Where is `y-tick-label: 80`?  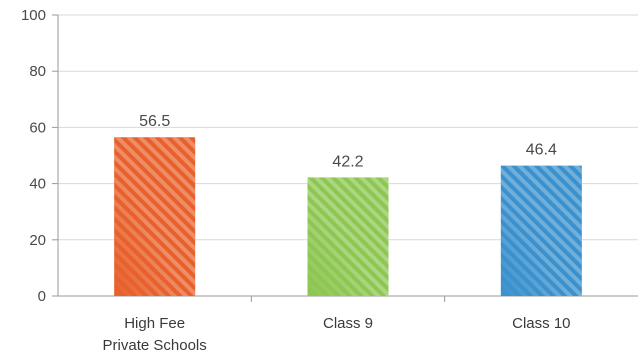 y-tick-label: 80 is located at coordinates (37, 71).